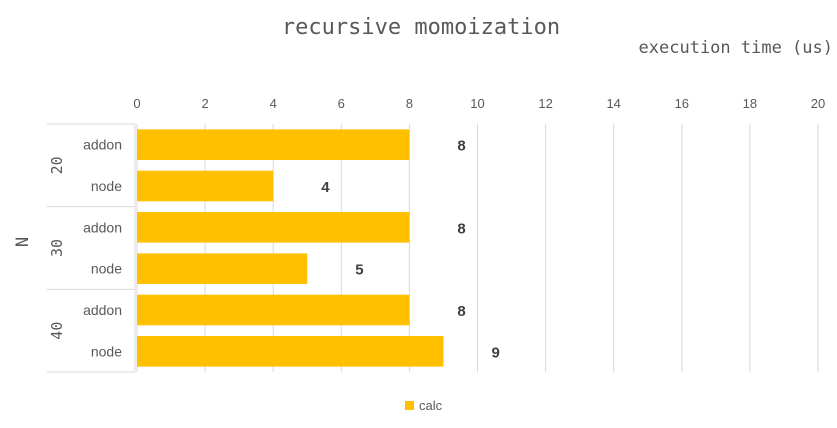  I want to click on x-tick-label: 0, so click(136, 103).